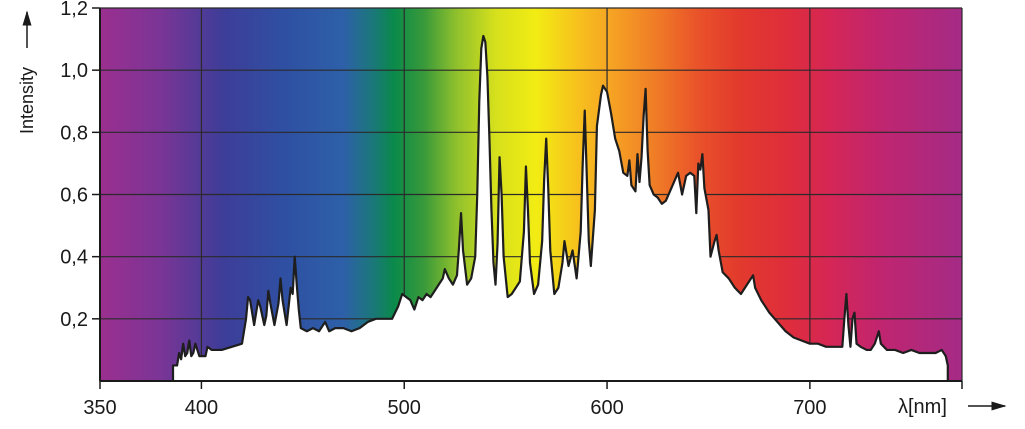  What do you see at coordinates (74, 196) in the screenshot?
I see `y-tick-label-0-6: 0,6` at bounding box center [74, 196].